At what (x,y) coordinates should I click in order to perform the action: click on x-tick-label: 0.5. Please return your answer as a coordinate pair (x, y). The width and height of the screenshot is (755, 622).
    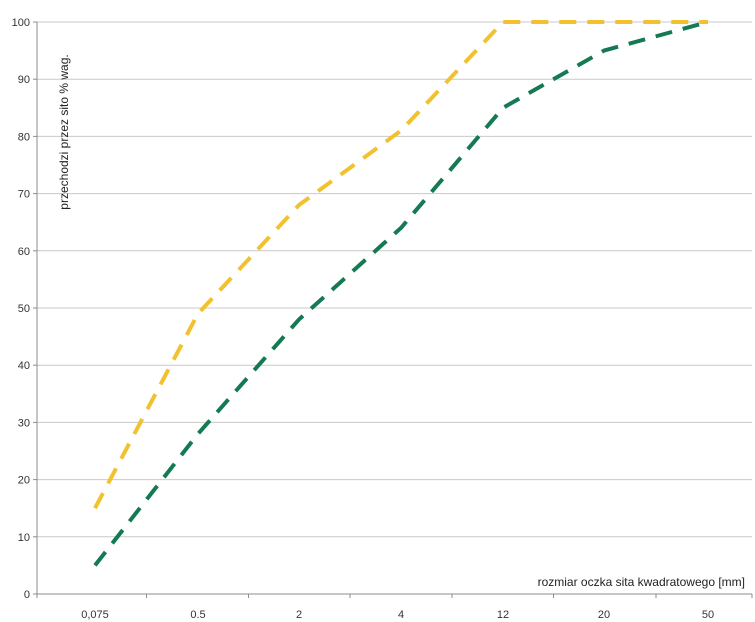
    Looking at the image, I should click on (197, 615).